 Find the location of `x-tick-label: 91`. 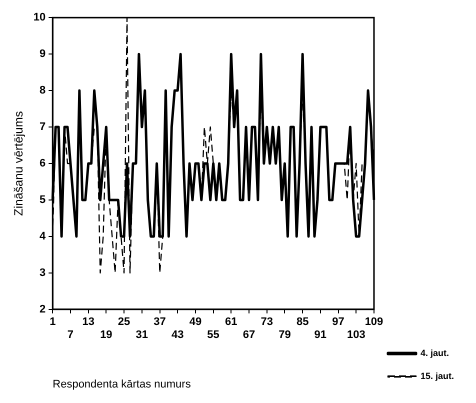

x-tick-label: 91 is located at coordinates (320, 335).